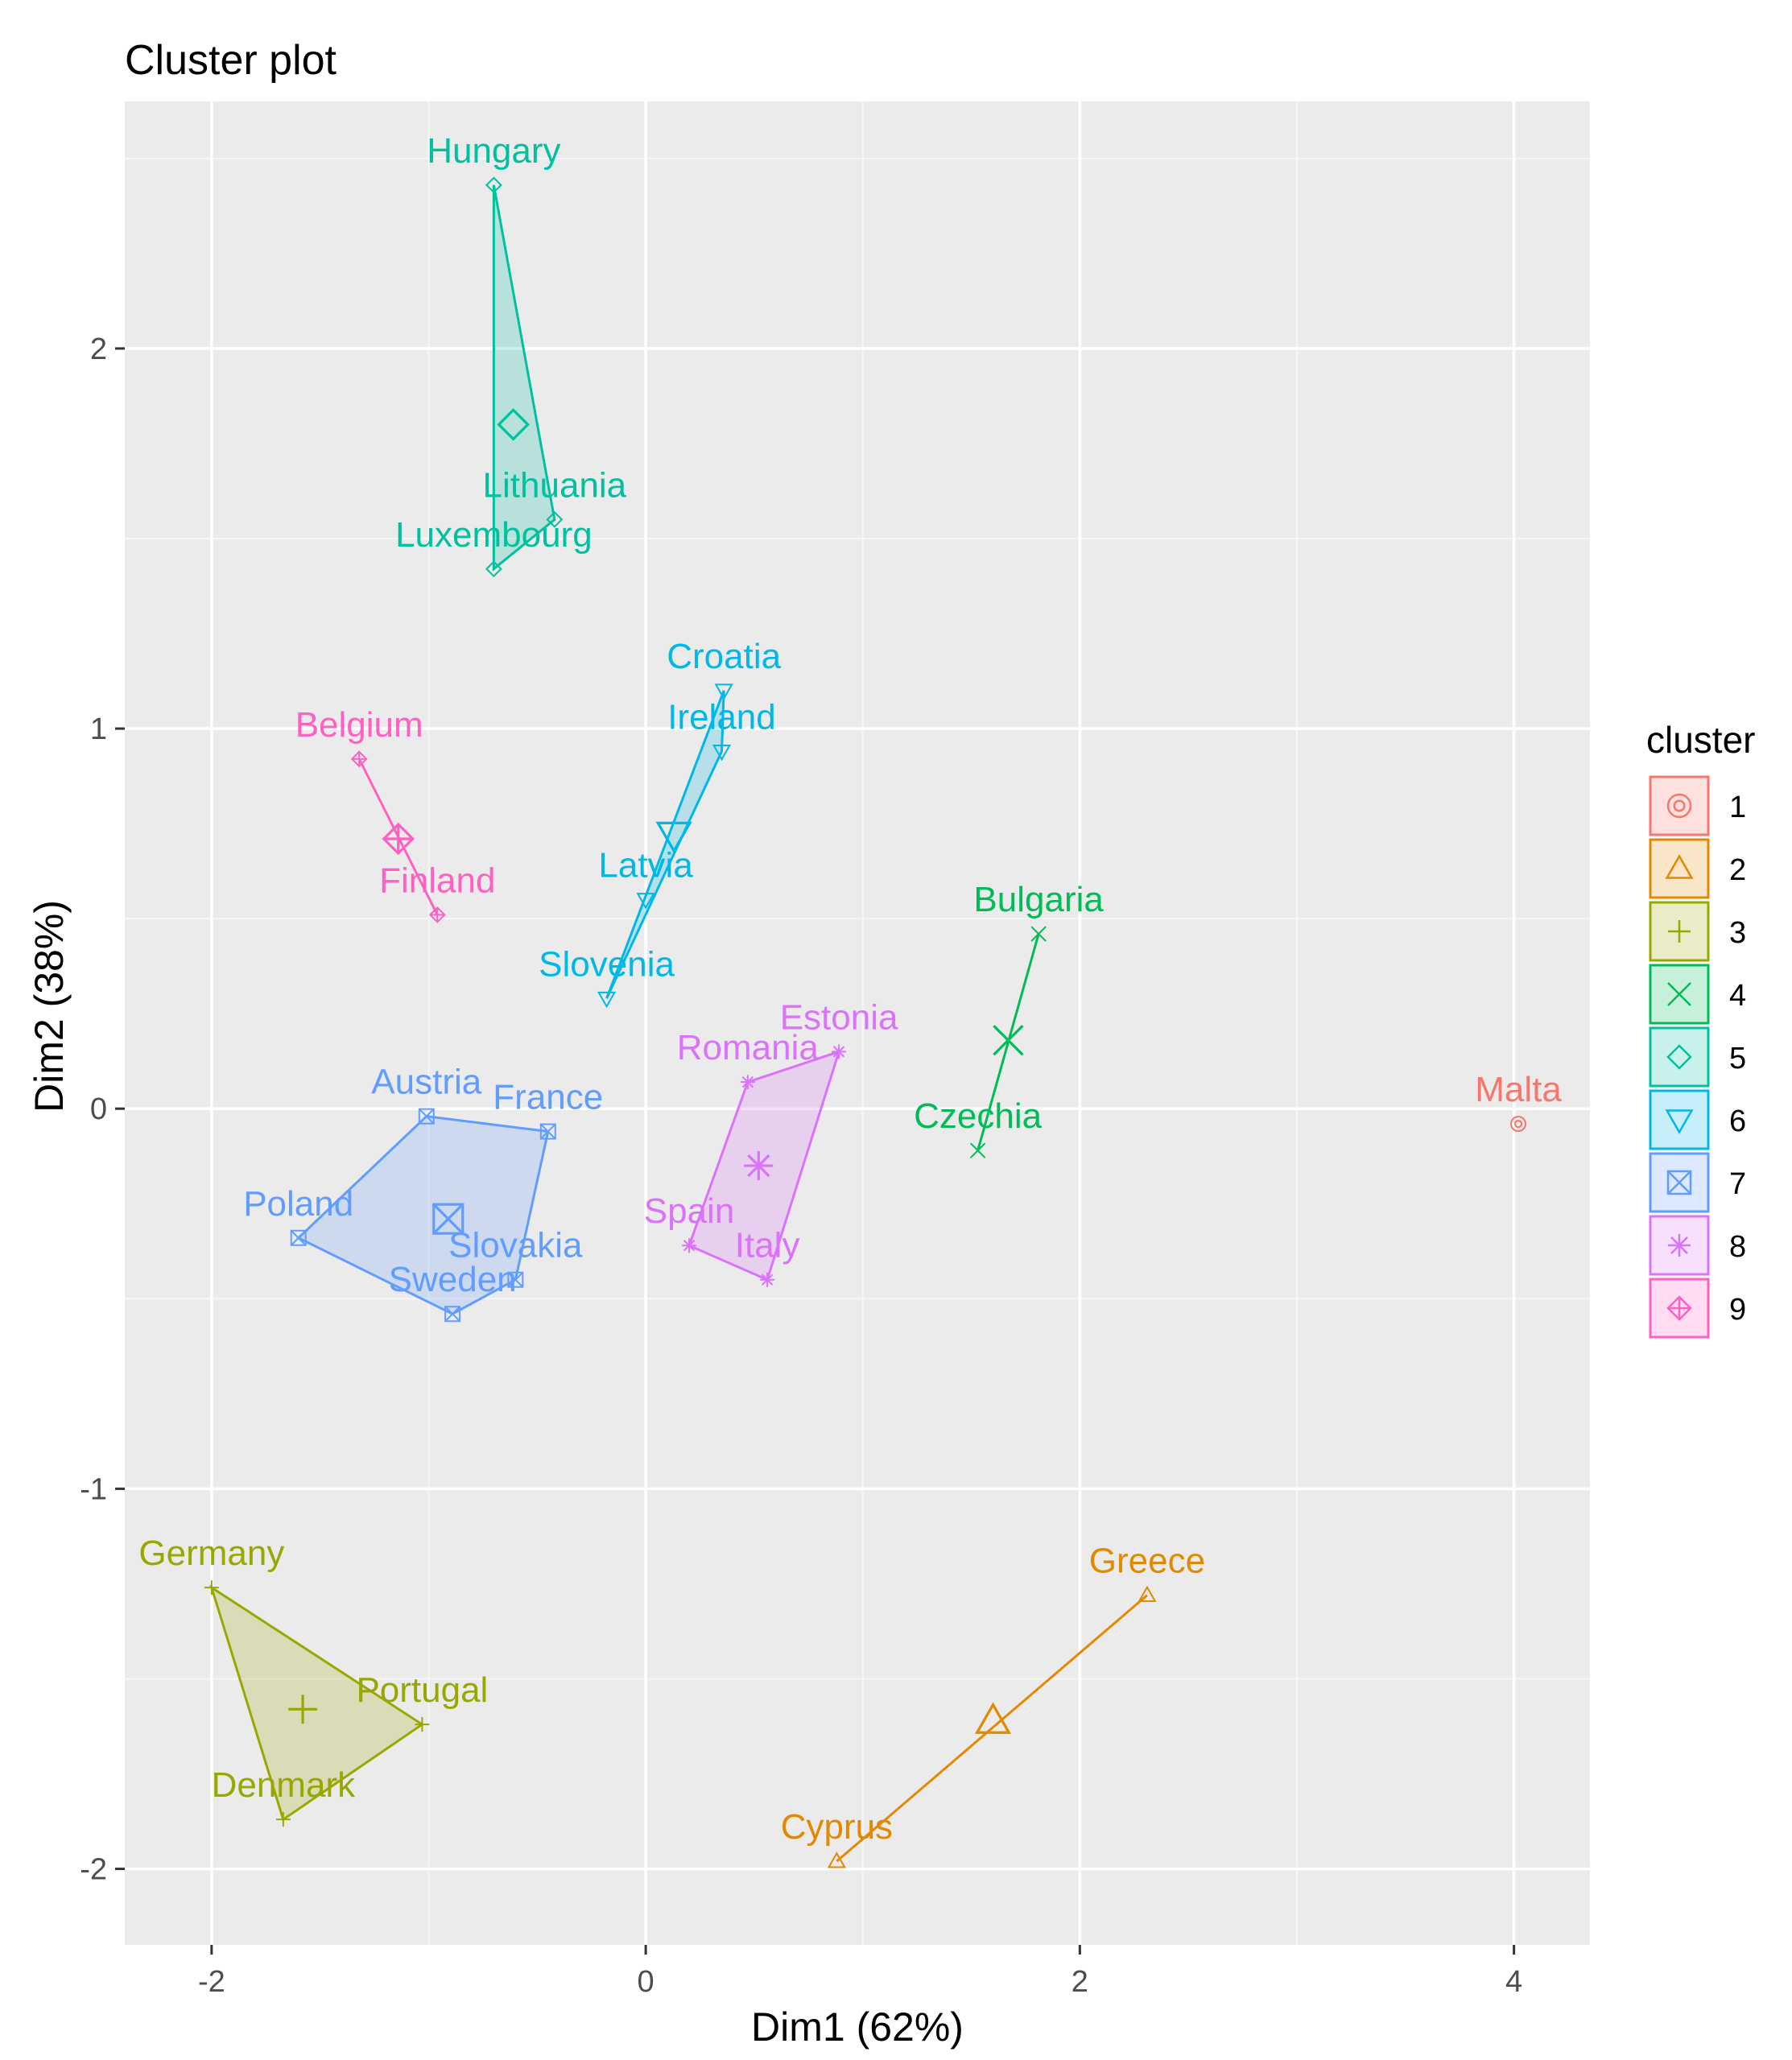 Image resolution: width=1792 pixels, height=2060 pixels. What do you see at coordinates (515, 1246) in the screenshot?
I see `label-slovakia: Slovakia` at bounding box center [515, 1246].